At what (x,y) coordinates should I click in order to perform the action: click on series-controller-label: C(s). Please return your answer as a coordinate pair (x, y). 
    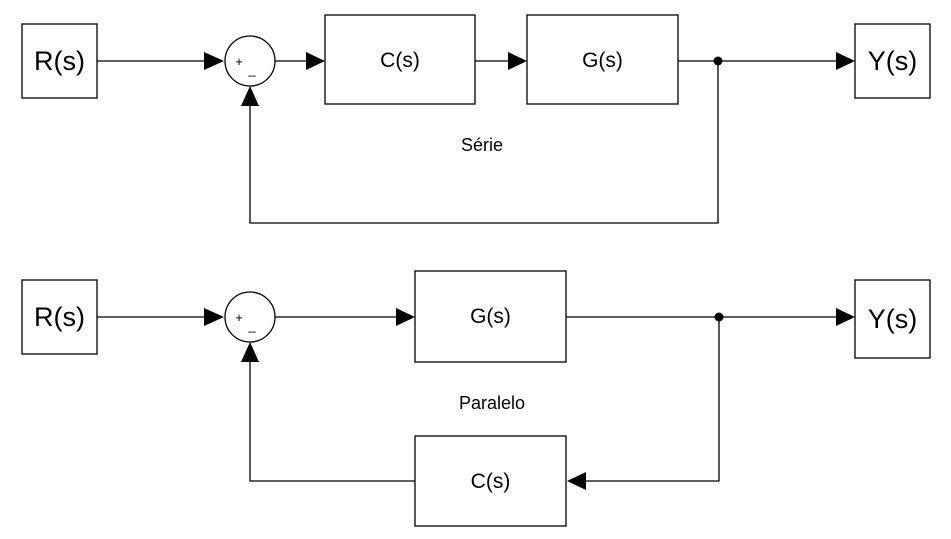
    Looking at the image, I should click on (400, 60).